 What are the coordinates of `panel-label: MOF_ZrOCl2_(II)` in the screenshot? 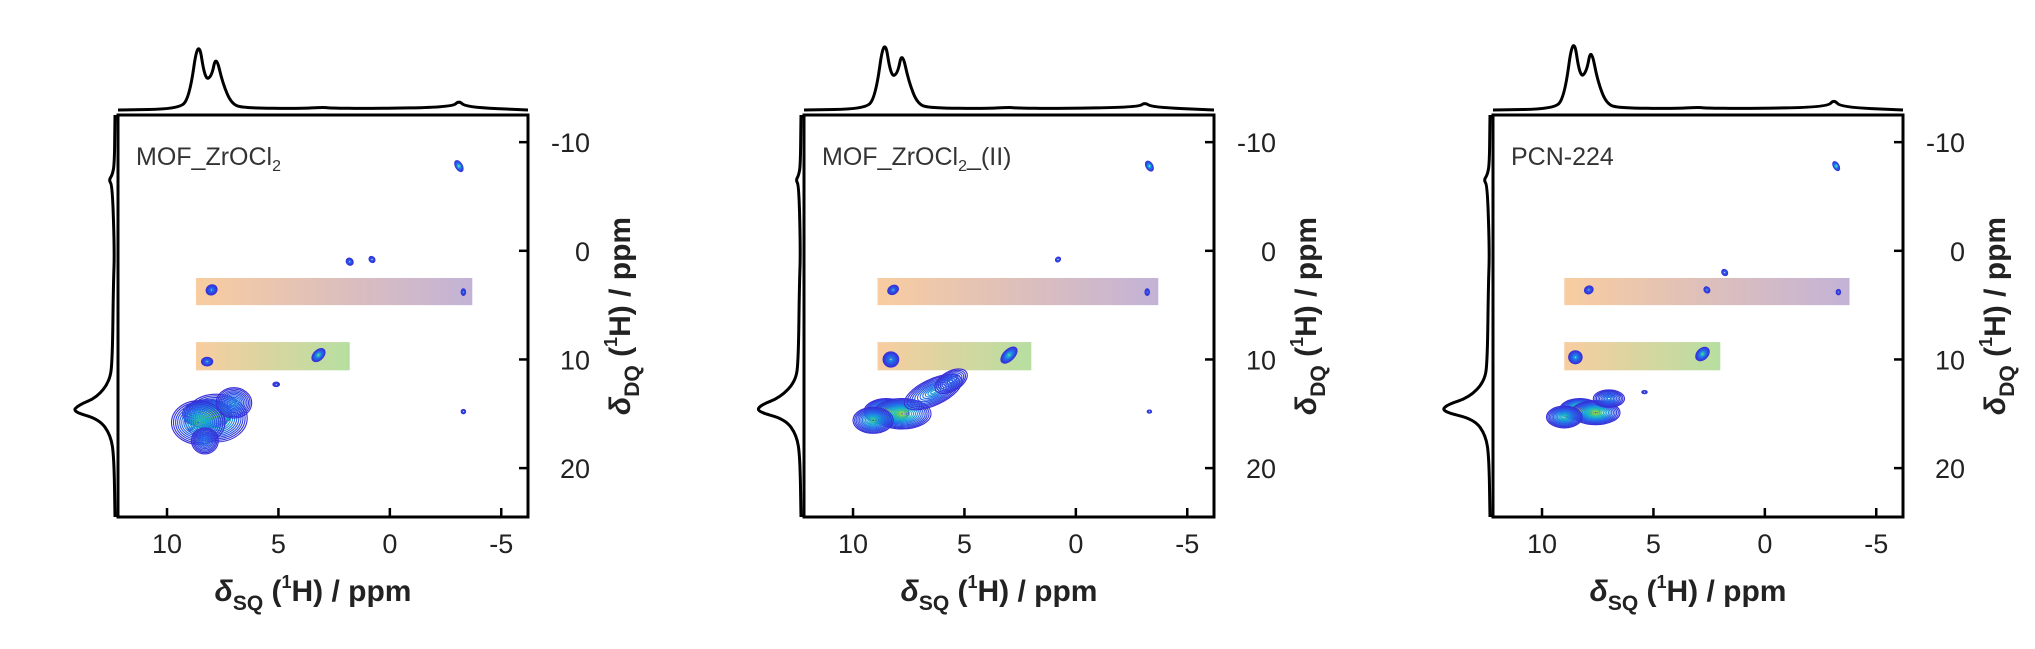 It's located at (916, 159).